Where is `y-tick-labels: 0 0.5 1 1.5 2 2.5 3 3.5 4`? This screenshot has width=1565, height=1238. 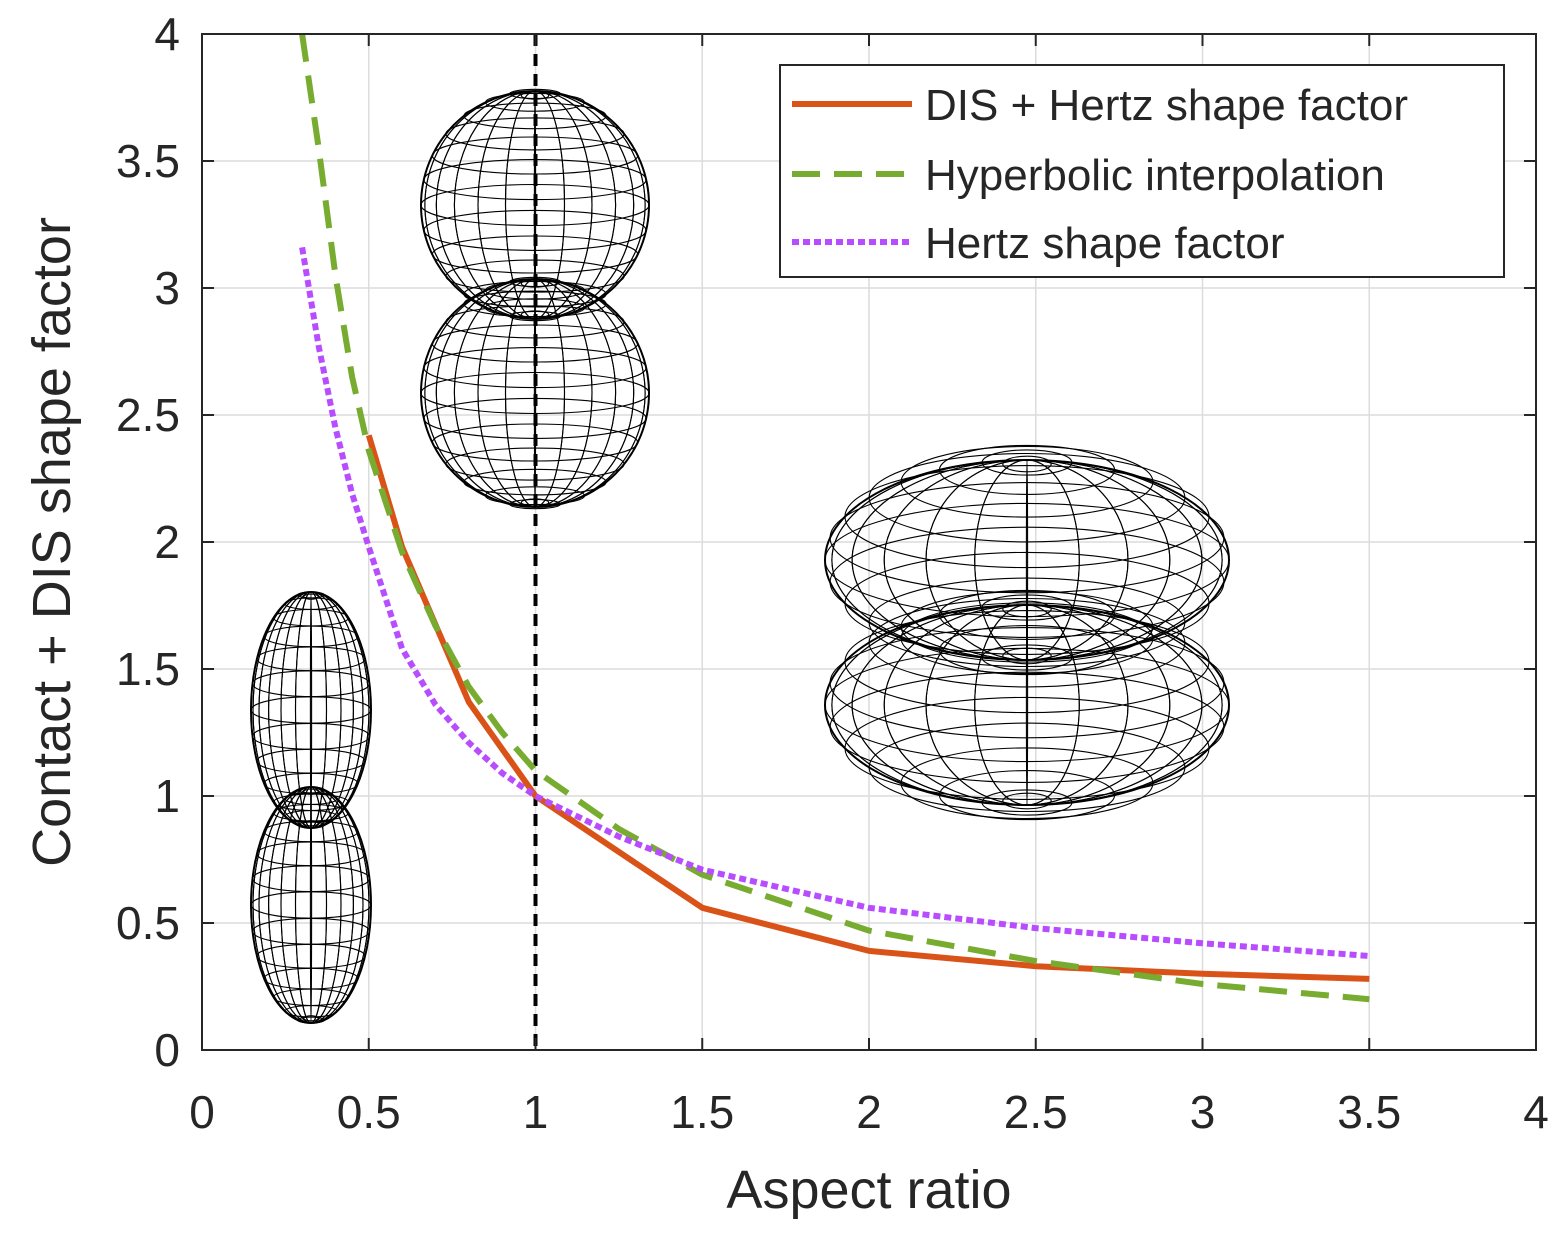 y-tick-labels: 0 0.5 1 1.5 2 2.5 3 3.5 4 is located at coordinates (148, 542).